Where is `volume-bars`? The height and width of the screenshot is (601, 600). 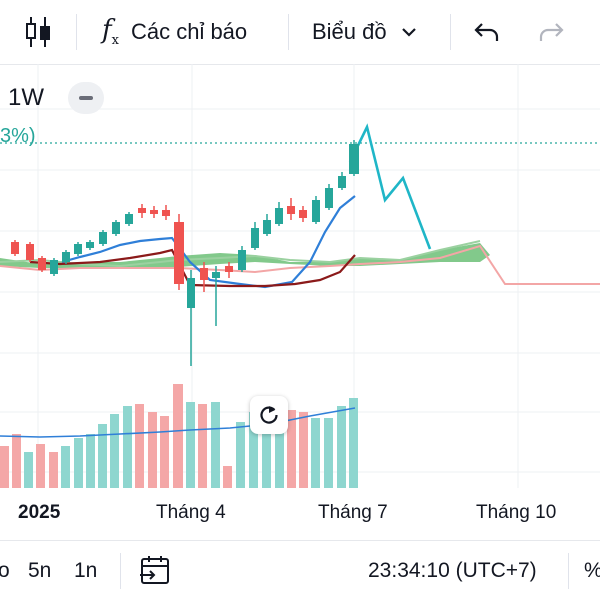
volume-bars is located at coordinates (179, 436).